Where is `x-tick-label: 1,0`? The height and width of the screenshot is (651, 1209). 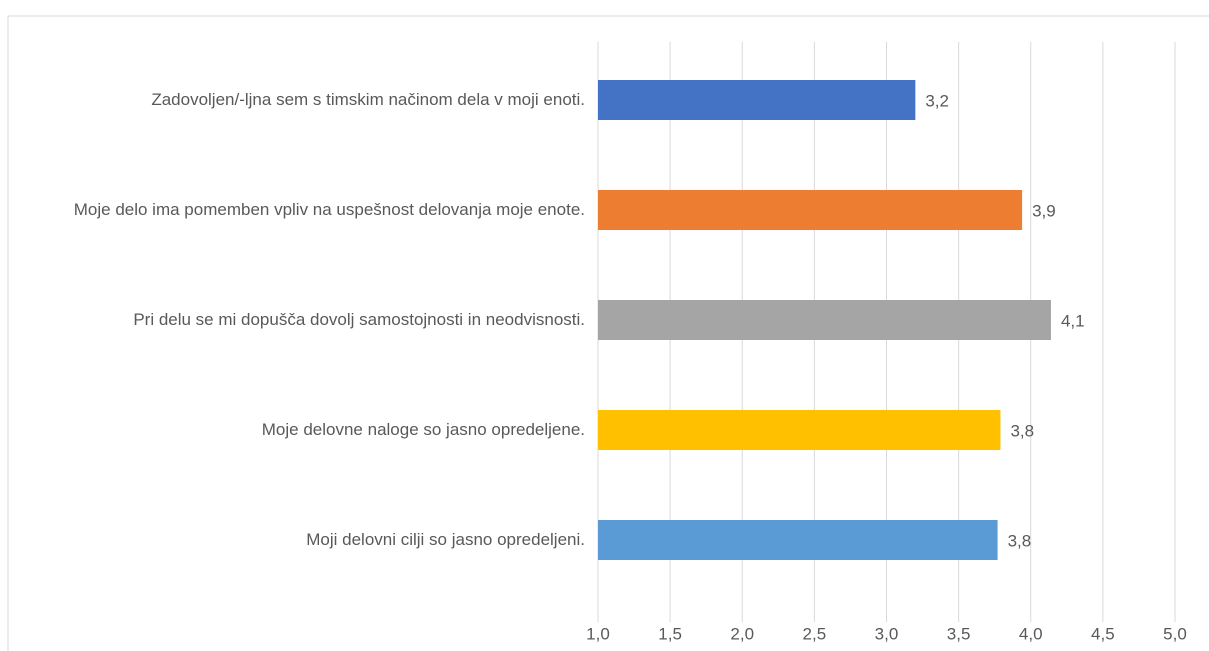 x-tick-label: 1,0 is located at coordinates (598, 633).